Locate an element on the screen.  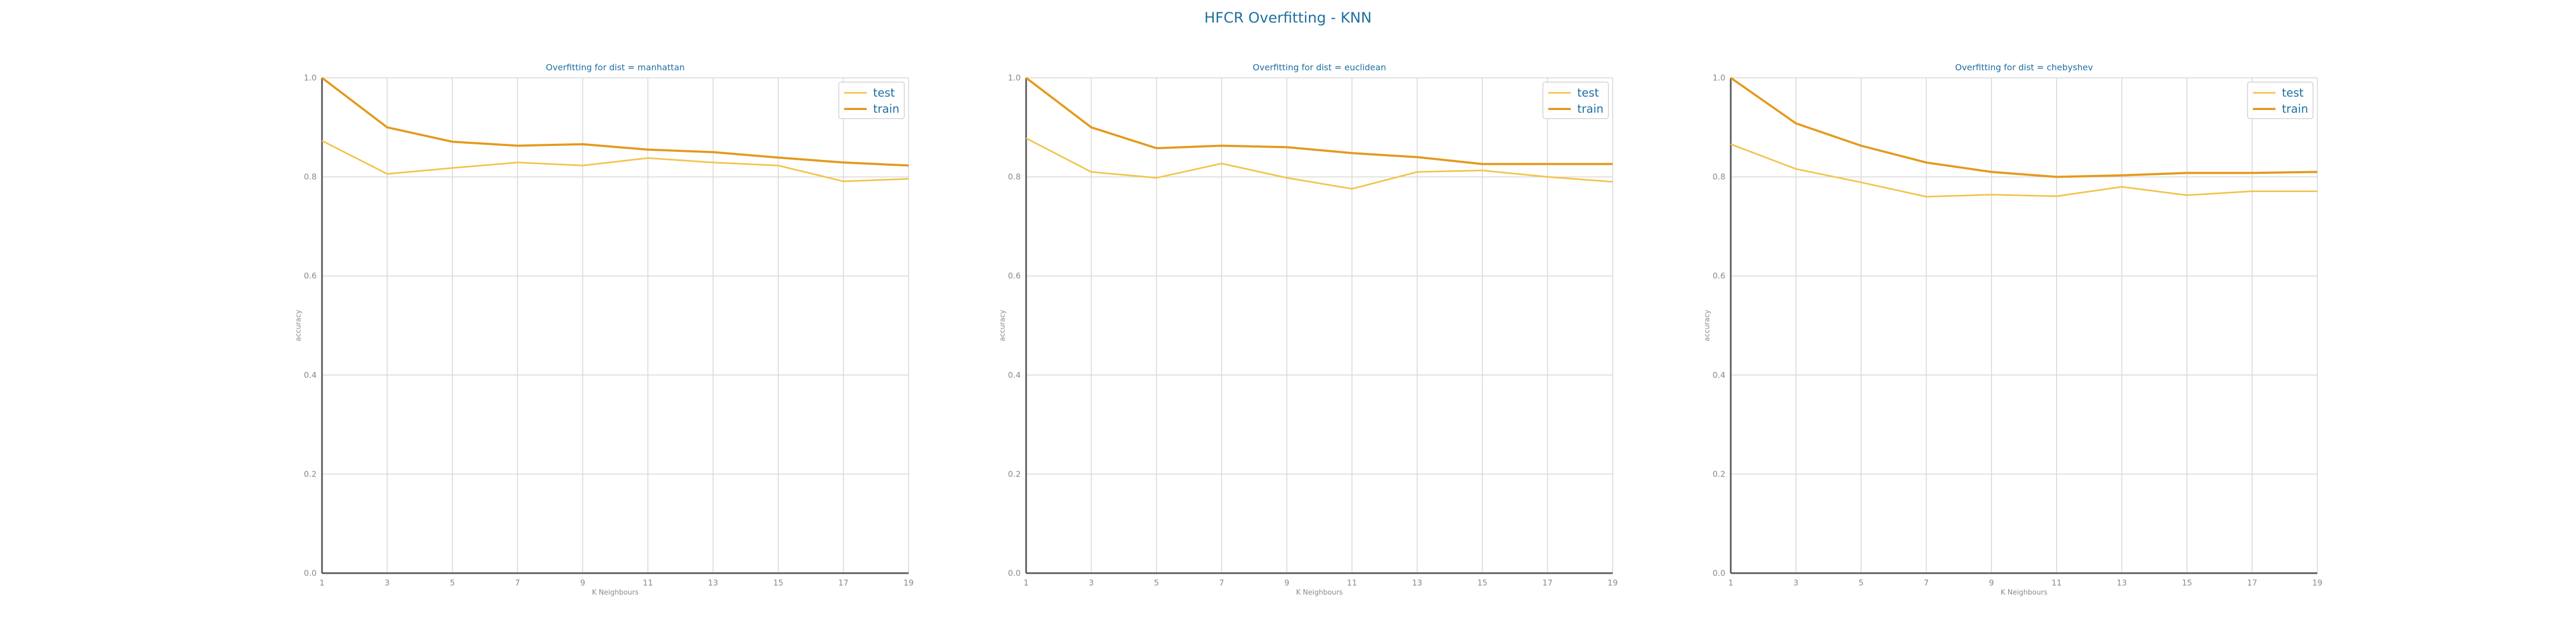
subplot-title: Overfitting for dist = chebyshev is located at coordinates (2024, 67).